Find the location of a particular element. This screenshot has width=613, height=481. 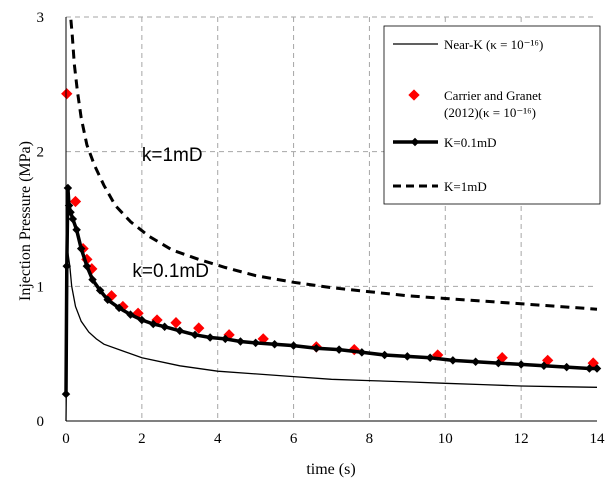

y-tick-label-1: 1 is located at coordinates (41, 287).